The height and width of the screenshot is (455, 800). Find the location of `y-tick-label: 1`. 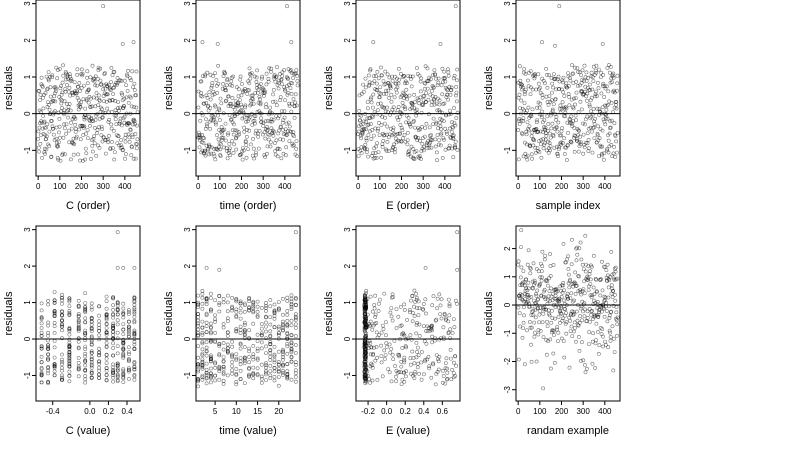

y-tick-label: 1 is located at coordinates (347, 302).